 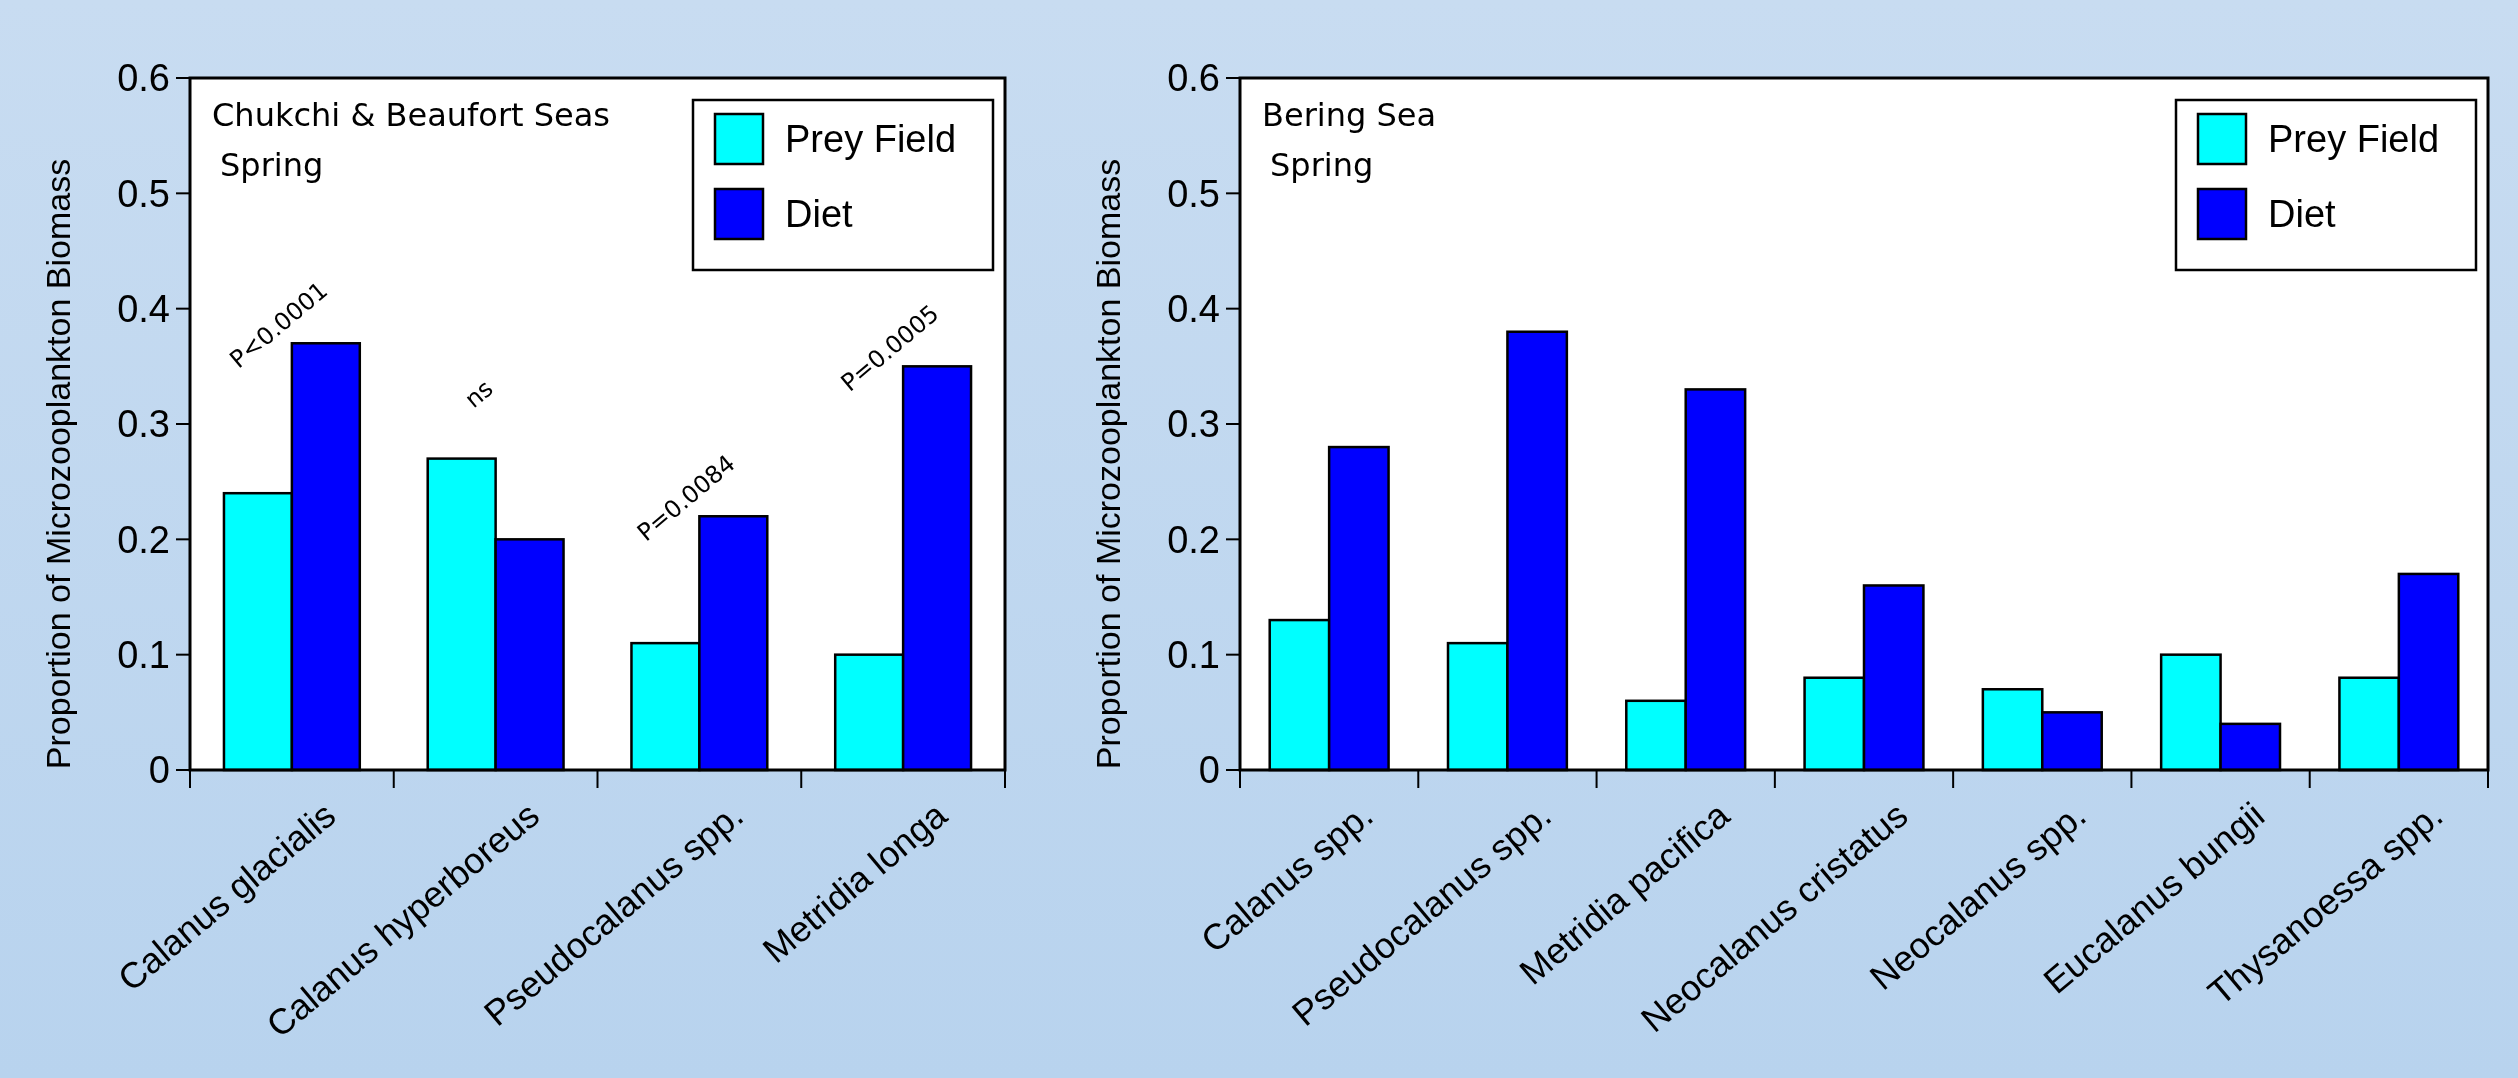 What do you see at coordinates (479, 394) in the screenshot?
I see `annotation: ns` at bounding box center [479, 394].